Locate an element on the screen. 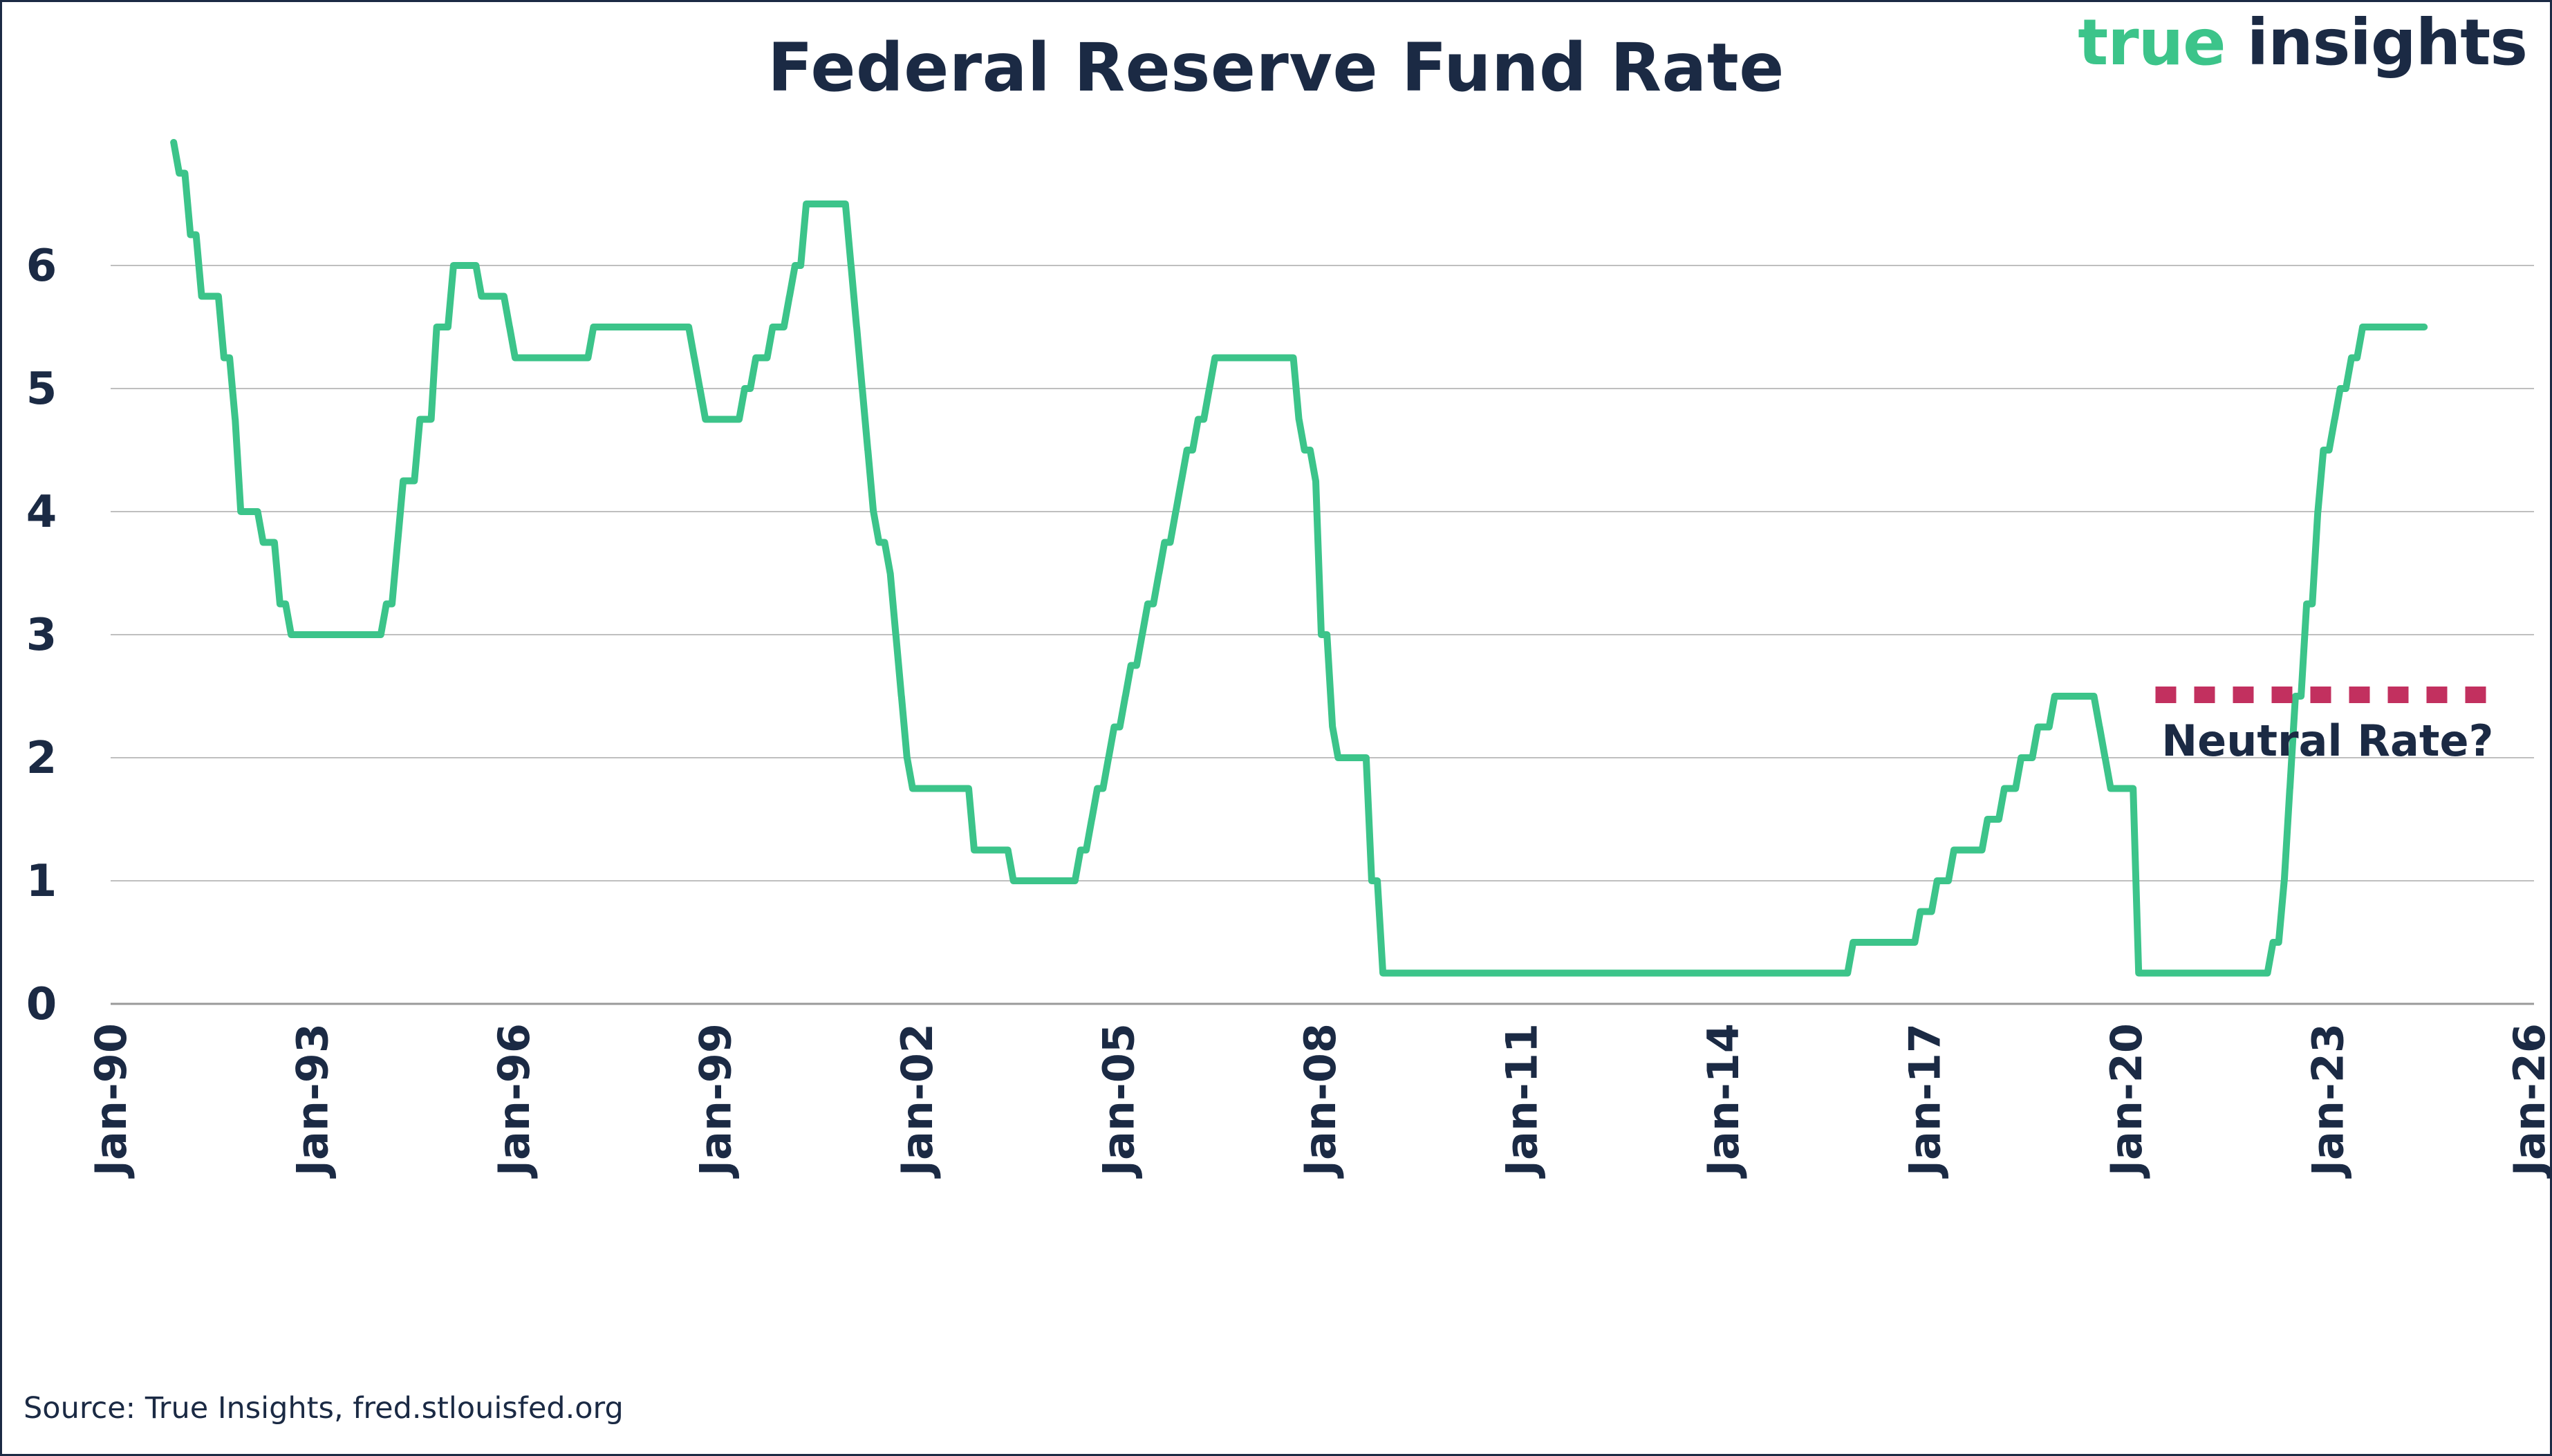 This screenshot has height=1456, width=2552. x-tick-label: Jan-99 is located at coordinates (716, 1101).